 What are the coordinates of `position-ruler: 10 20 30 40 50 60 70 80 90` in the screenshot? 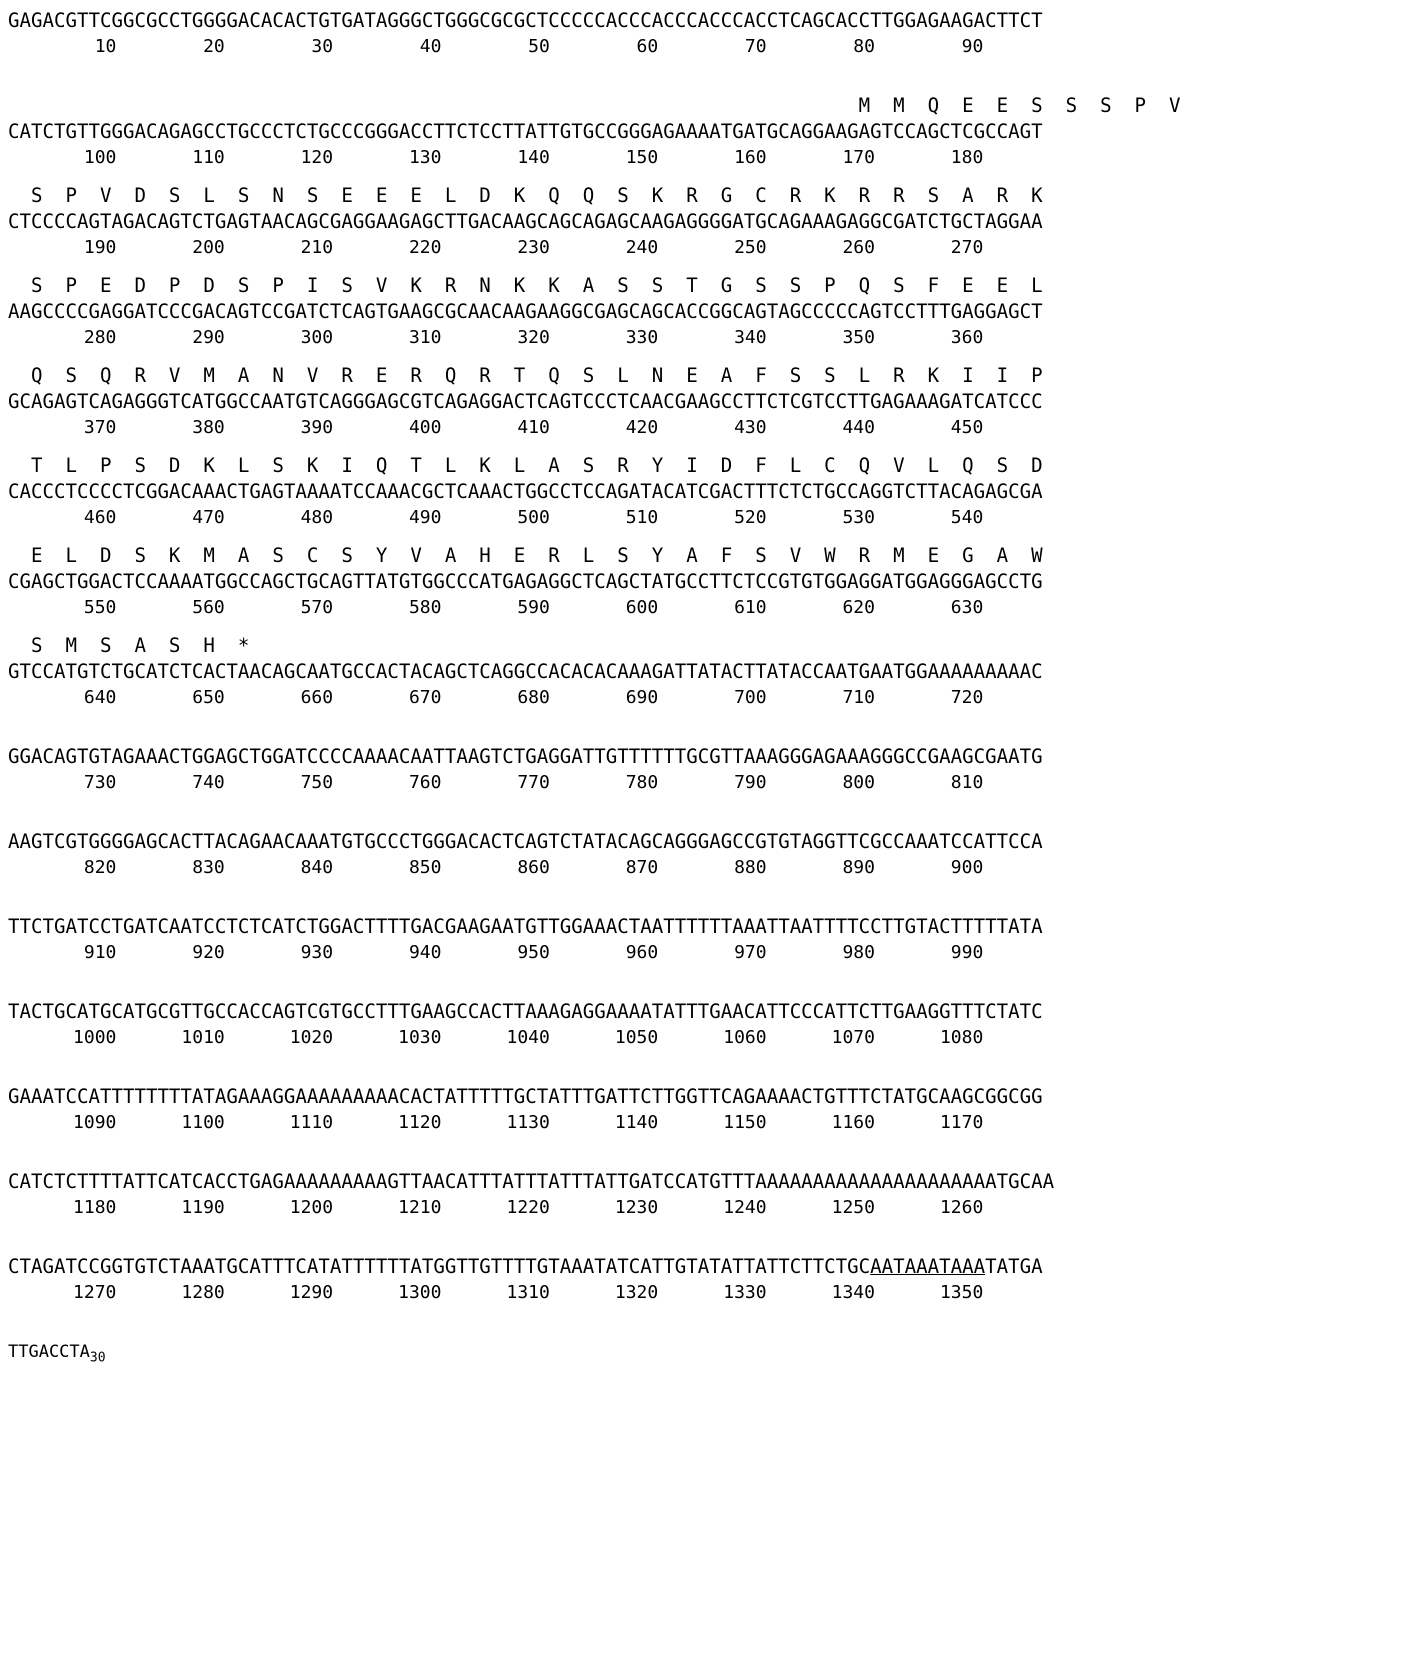 It's located at (496, 46).